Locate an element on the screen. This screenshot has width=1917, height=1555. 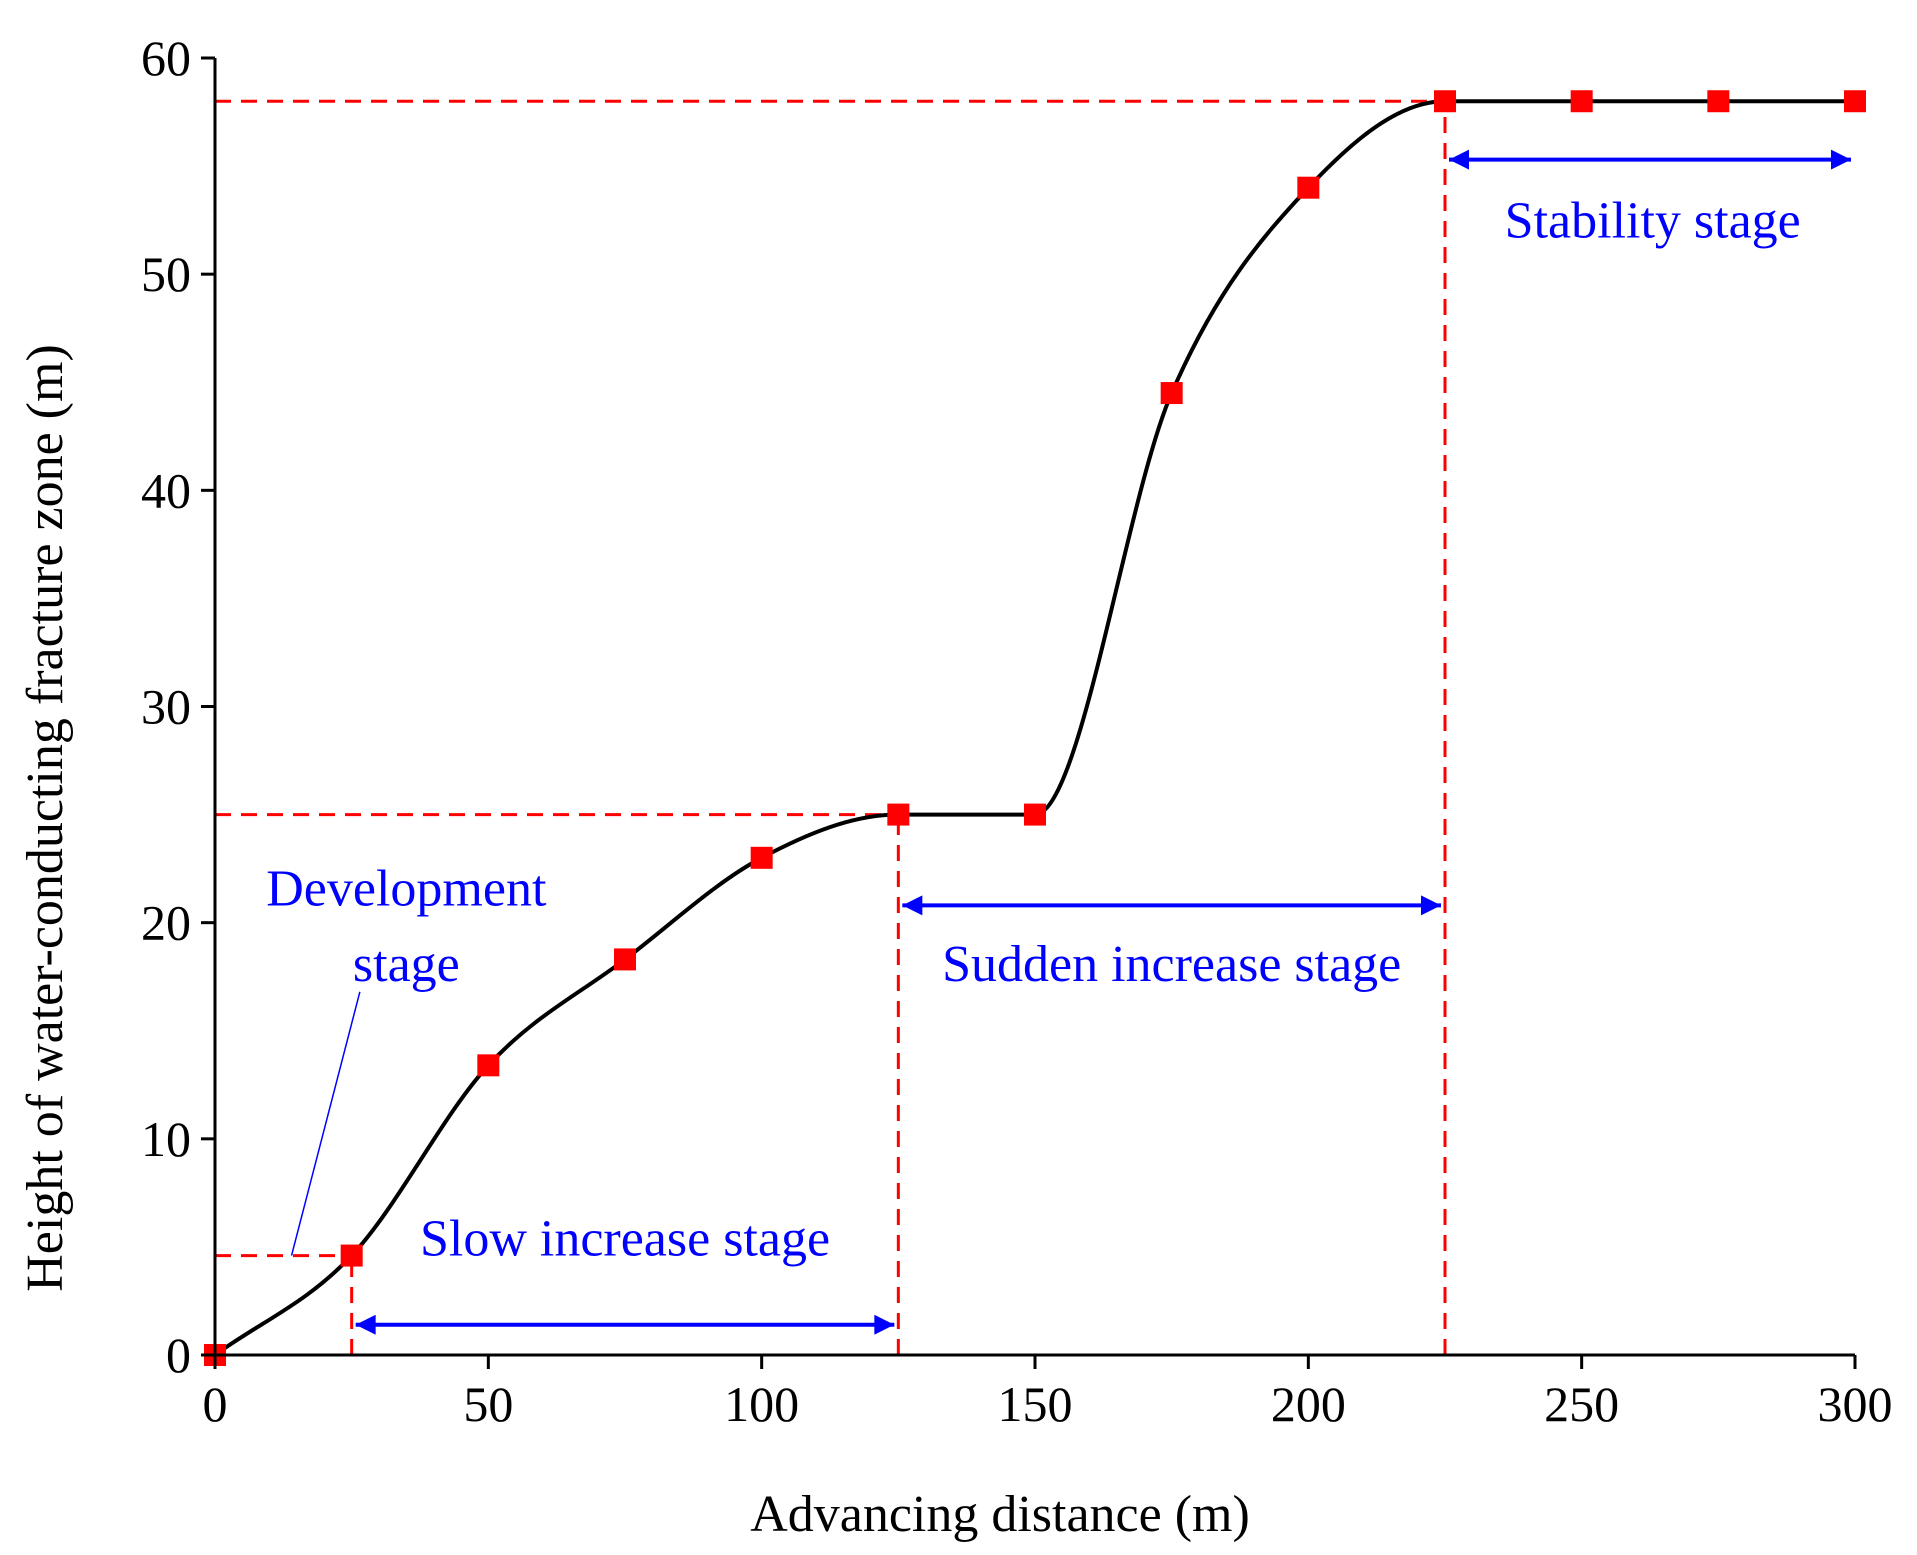
x-tick-label-100: 100 is located at coordinates (761, 1404).